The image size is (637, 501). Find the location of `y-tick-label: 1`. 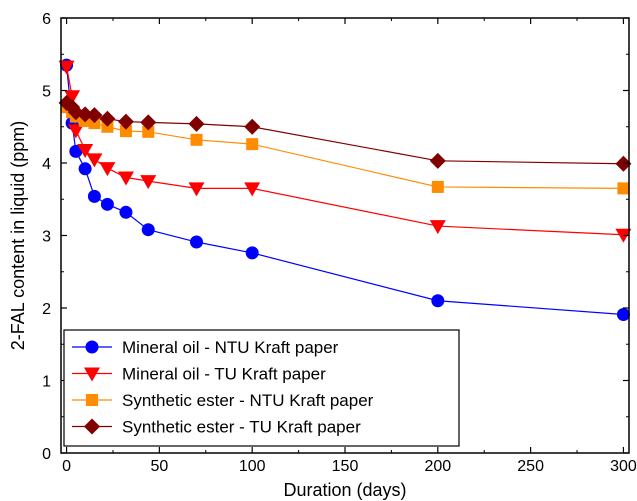

y-tick-label: 1 is located at coordinates (46, 382).